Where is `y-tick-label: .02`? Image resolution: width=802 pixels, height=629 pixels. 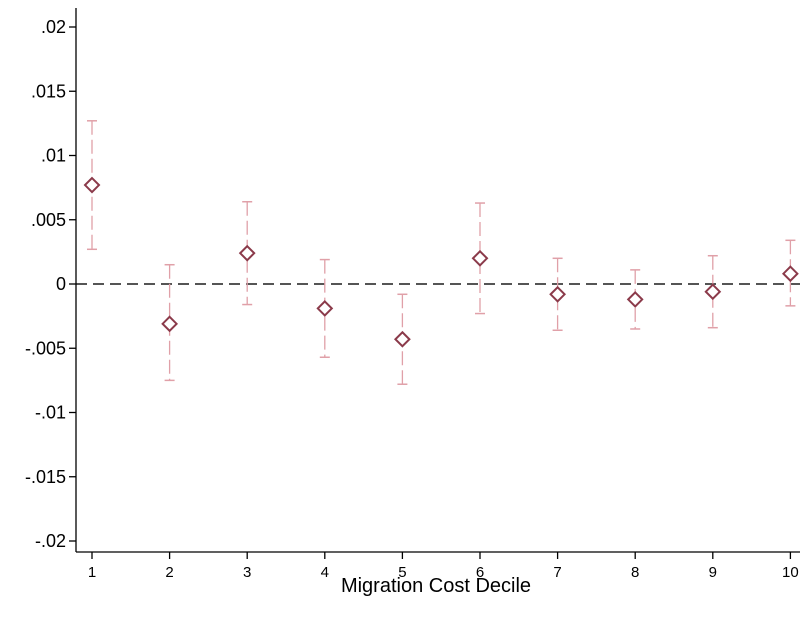 y-tick-label: .02 is located at coordinates (53, 27).